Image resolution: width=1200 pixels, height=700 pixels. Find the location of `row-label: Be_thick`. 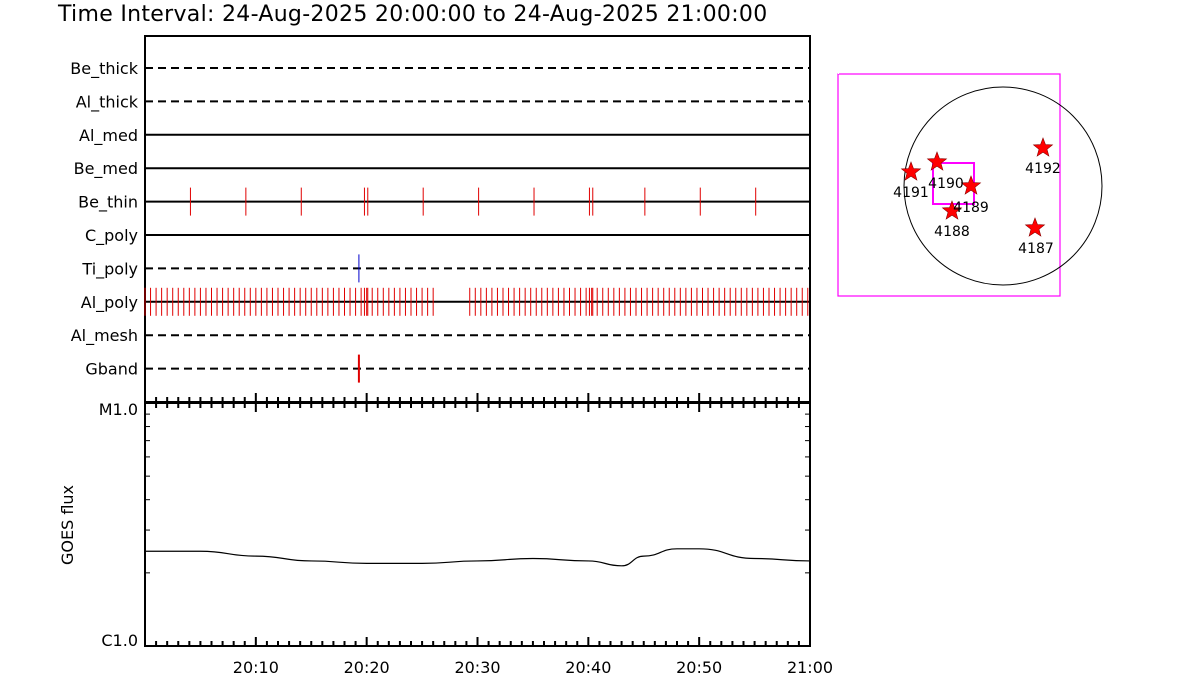

row-label: Be_thick is located at coordinates (104, 69).